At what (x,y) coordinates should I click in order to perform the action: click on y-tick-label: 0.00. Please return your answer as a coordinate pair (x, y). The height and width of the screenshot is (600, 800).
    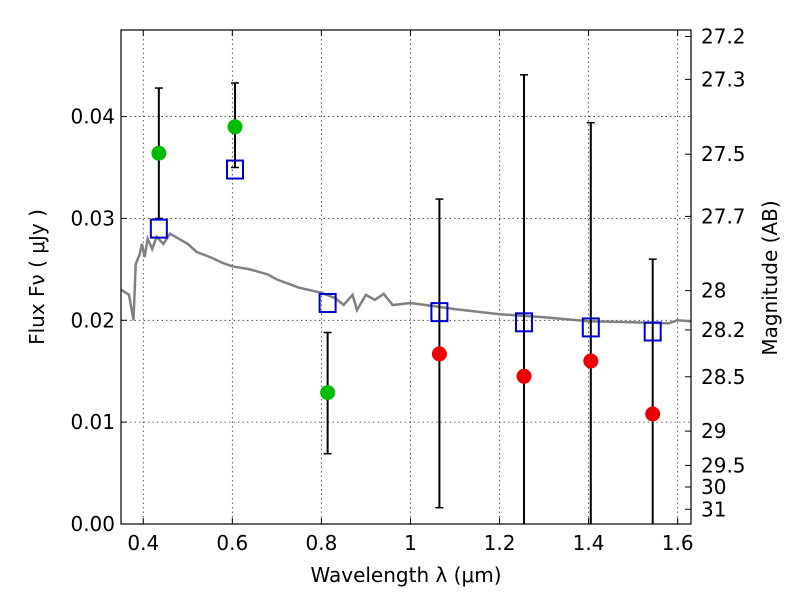
    Looking at the image, I should click on (92, 524).